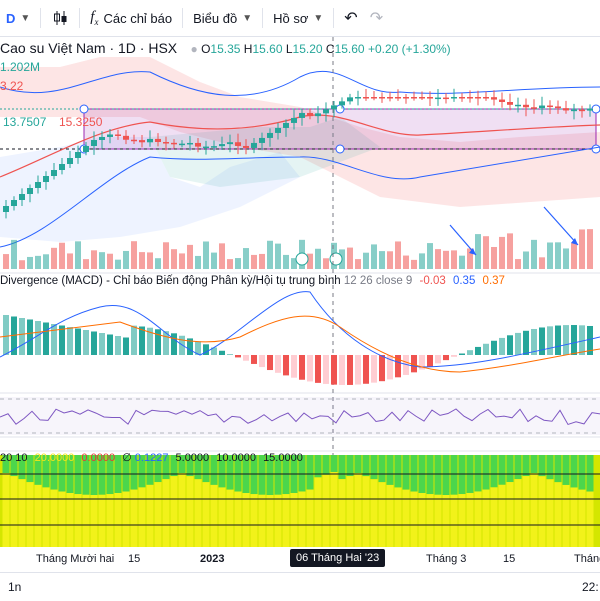 The height and width of the screenshot is (601, 600). I want to click on symbol-title: Cao su Việt Nam · 1D · HSX, so click(89, 48).